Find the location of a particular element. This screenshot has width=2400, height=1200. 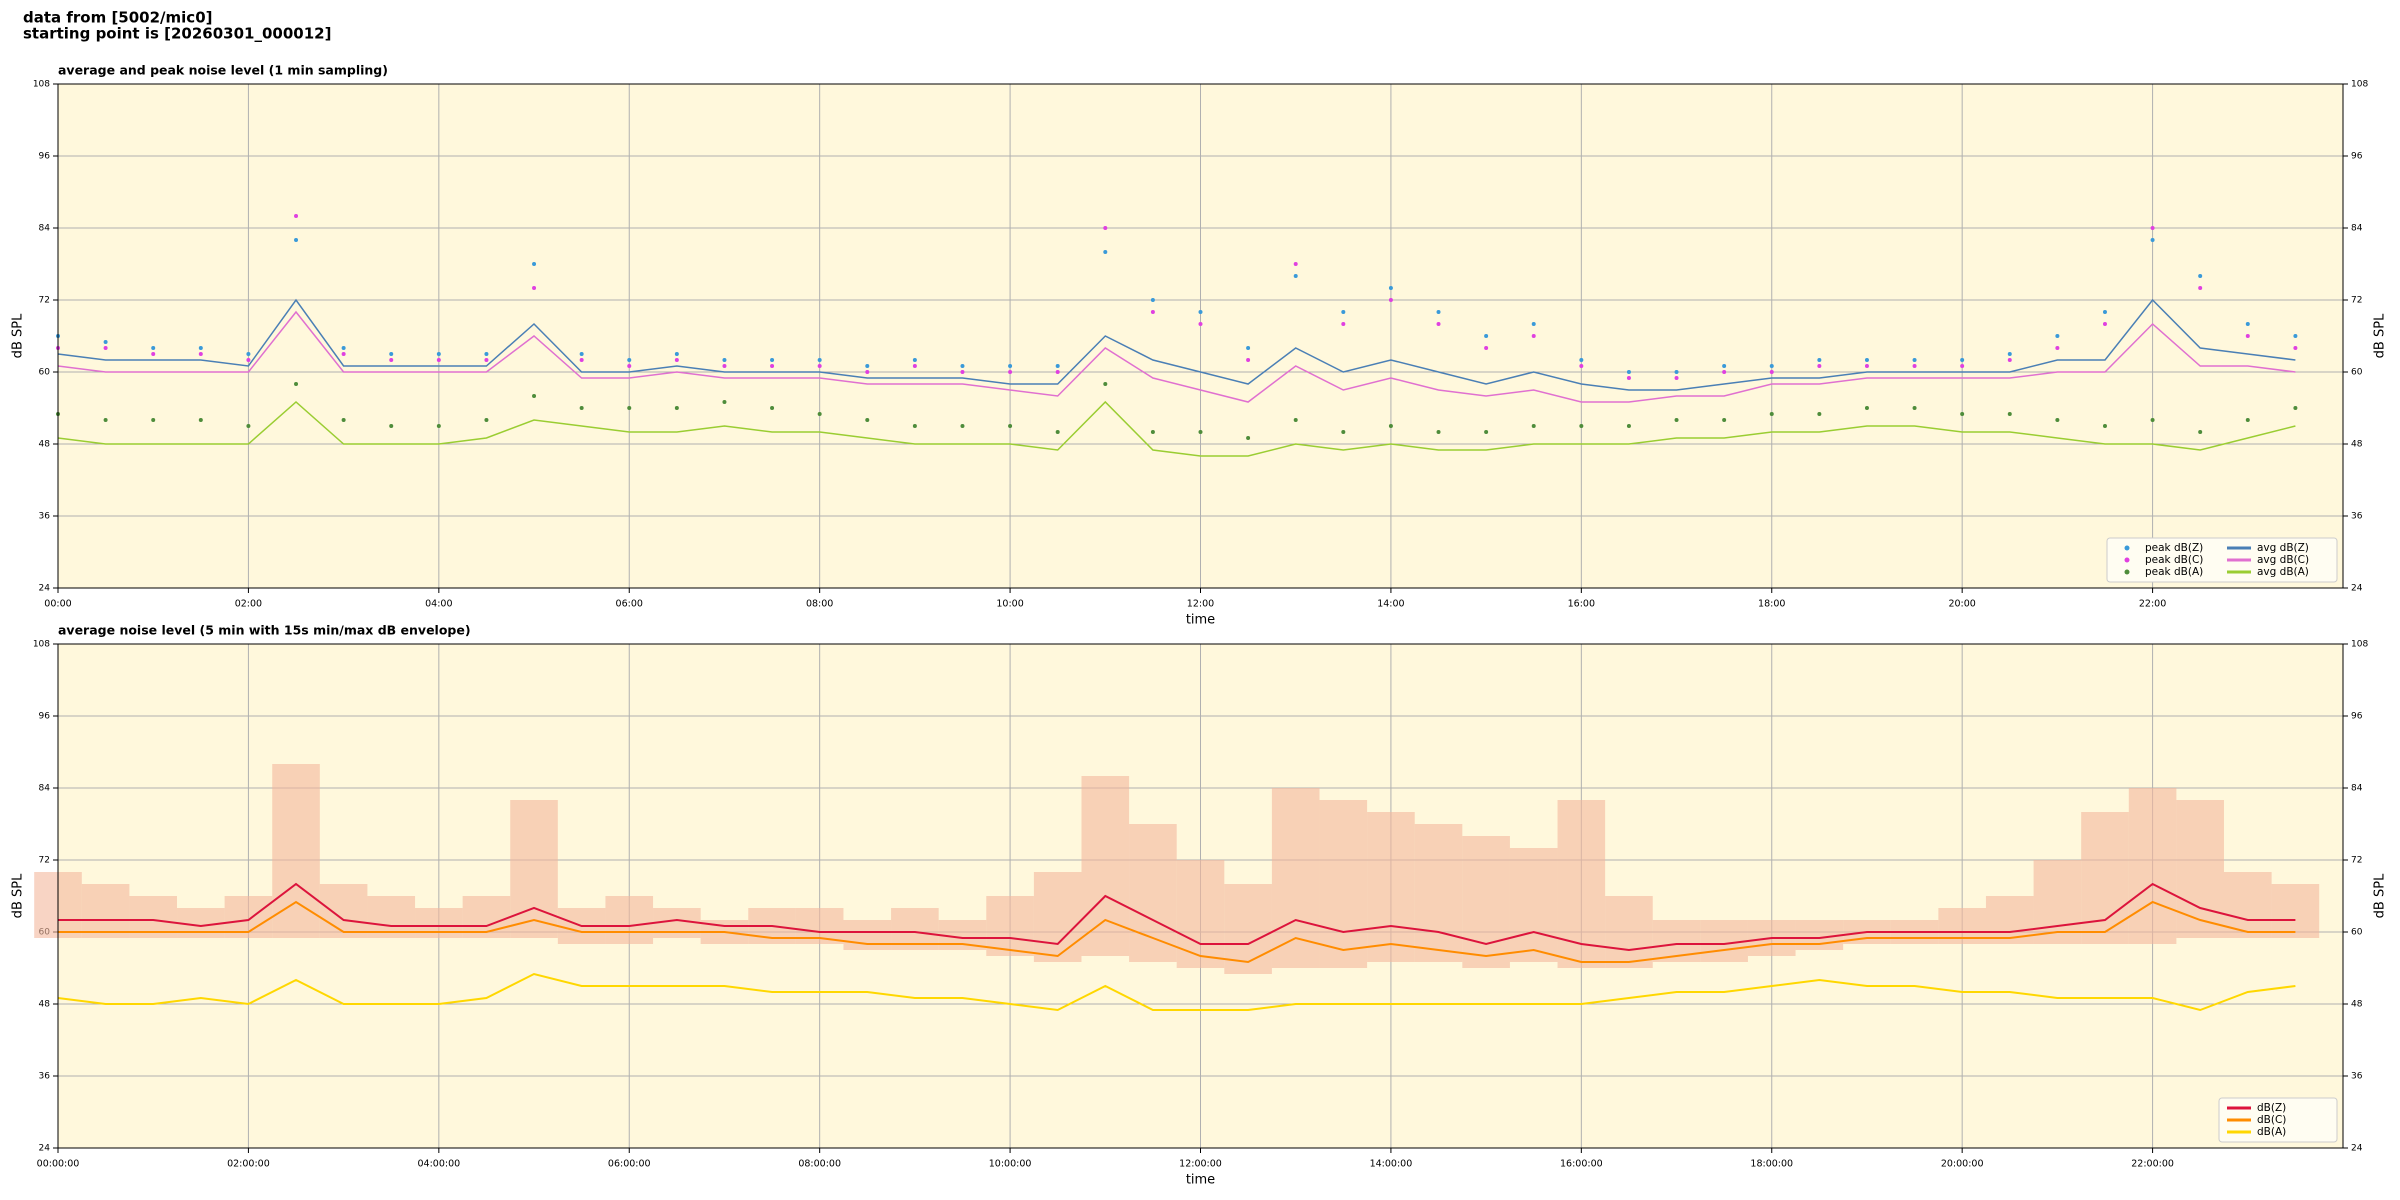

x-tick-label: 20:00:00 is located at coordinates (1962, 1164).